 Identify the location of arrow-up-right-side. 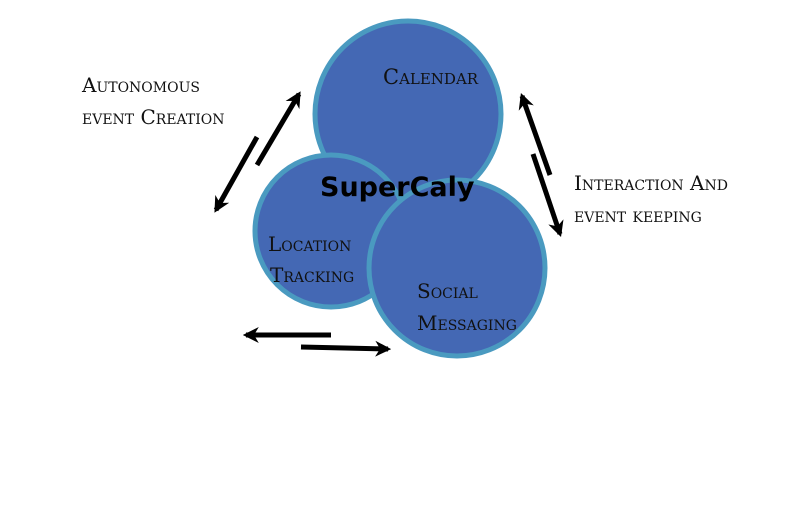
(535, 134).